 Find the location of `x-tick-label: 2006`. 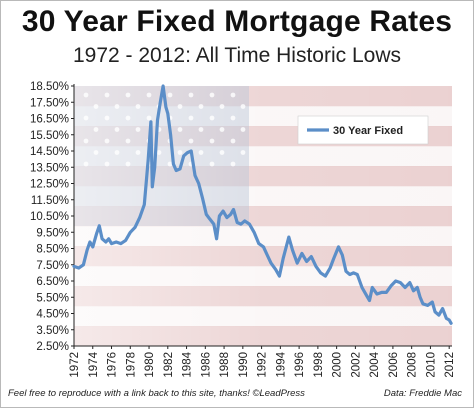

x-tick-label: 2006 is located at coordinates (394, 365).